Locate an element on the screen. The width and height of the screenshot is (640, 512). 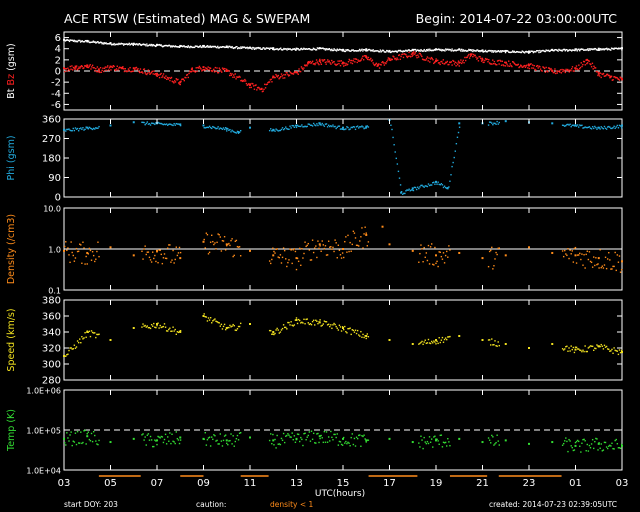
y-axis-label: Speed (km/s) is located at coordinates (11, 339).